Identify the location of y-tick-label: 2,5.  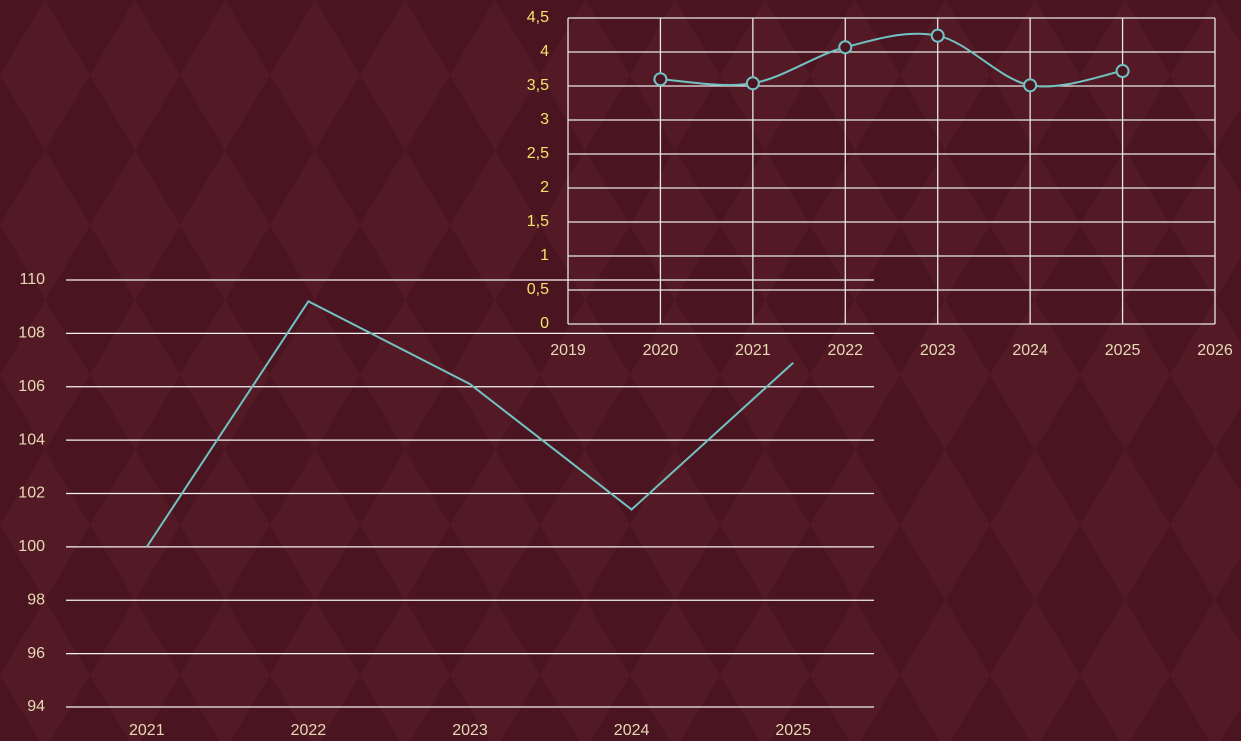
(538, 153).